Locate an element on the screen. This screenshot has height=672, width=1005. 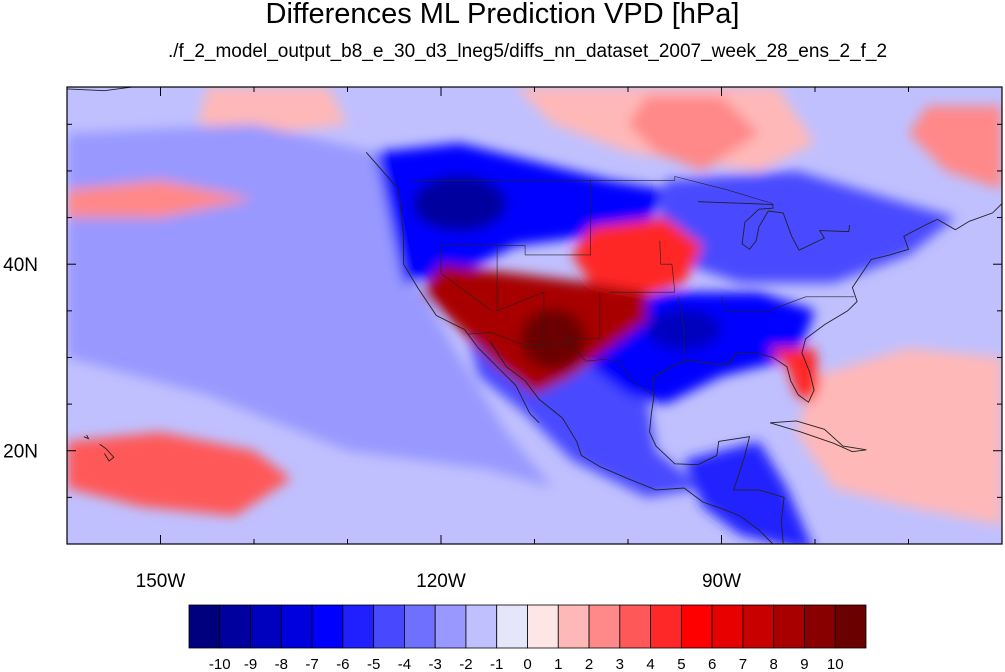
colorbar-label: 2 is located at coordinates (589, 664).